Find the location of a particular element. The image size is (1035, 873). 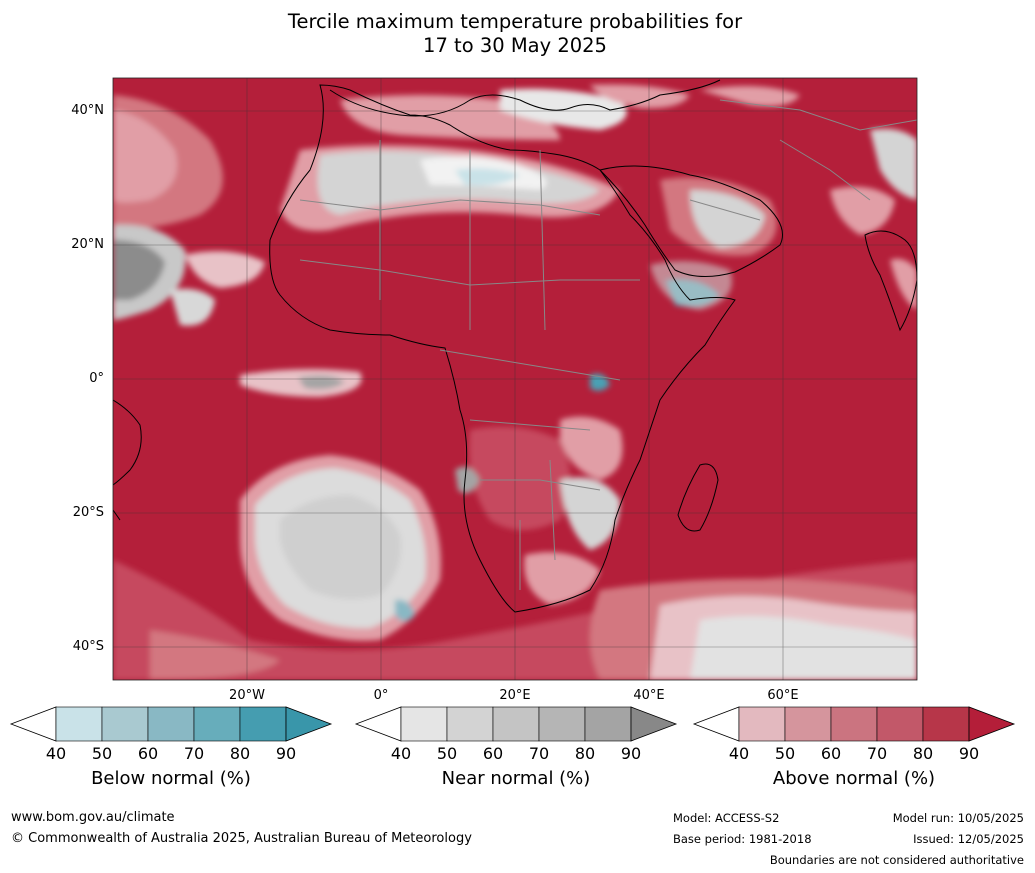

map-title-line-2: 17 to 30 May 2025 is located at coordinates (515, 45).